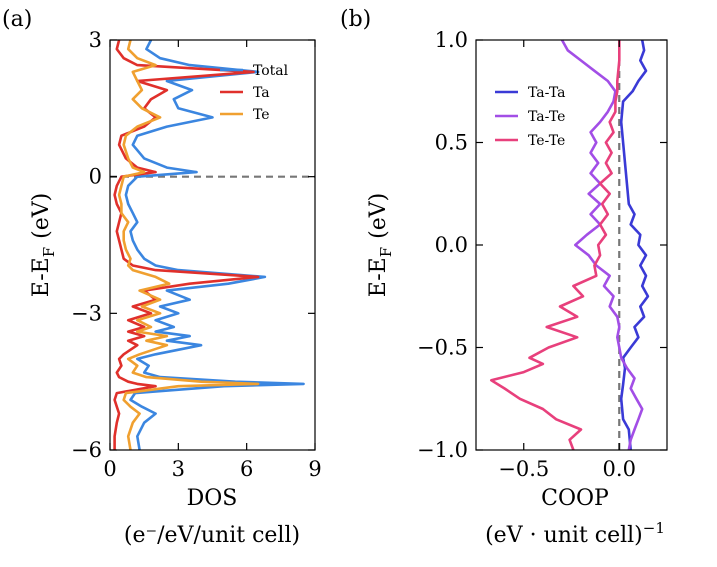 The width and height of the screenshot is (717, 567). Describe the element at coordinates (378, 216) in the screenshot. I see `panel-b-y-label-units: (eV)` at that location.